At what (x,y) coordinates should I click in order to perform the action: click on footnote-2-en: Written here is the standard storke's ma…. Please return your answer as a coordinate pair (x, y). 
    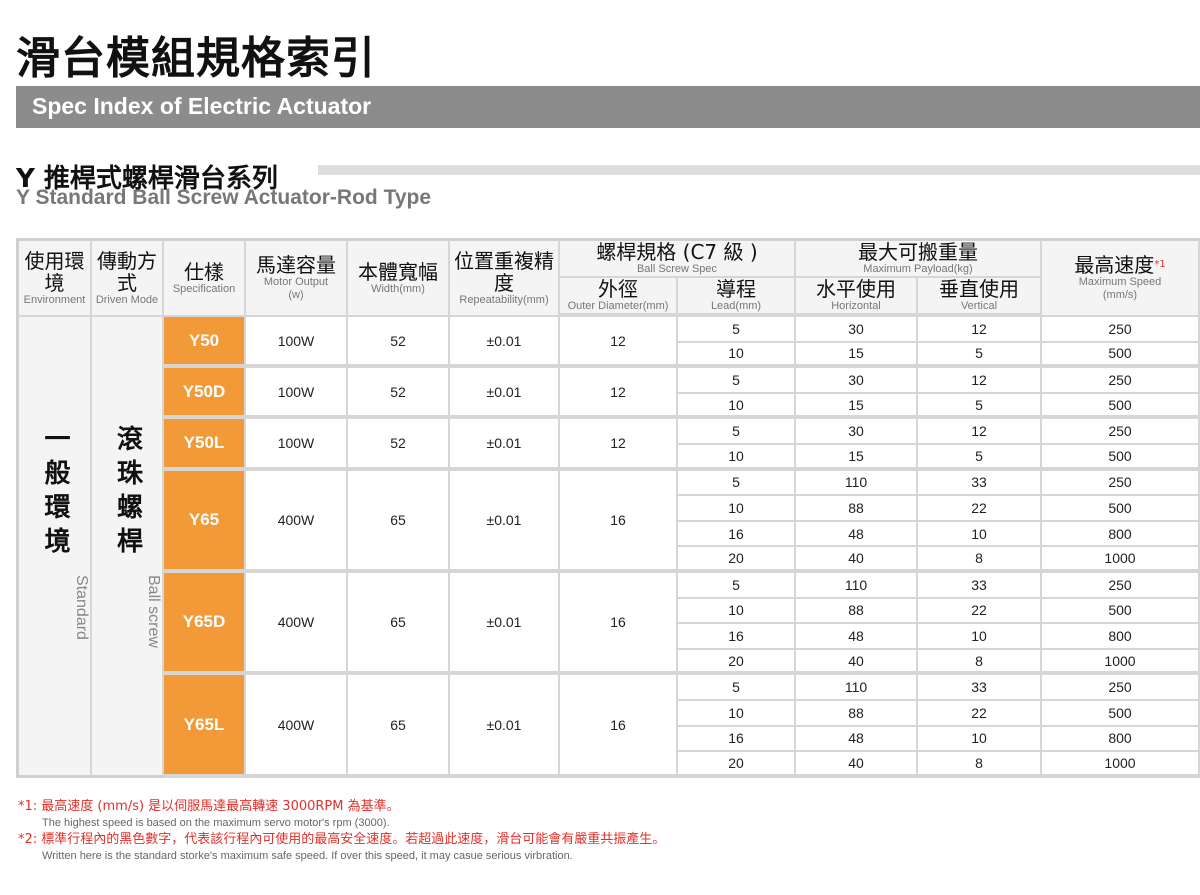
    Looking at the image, I should click on (307, 856).